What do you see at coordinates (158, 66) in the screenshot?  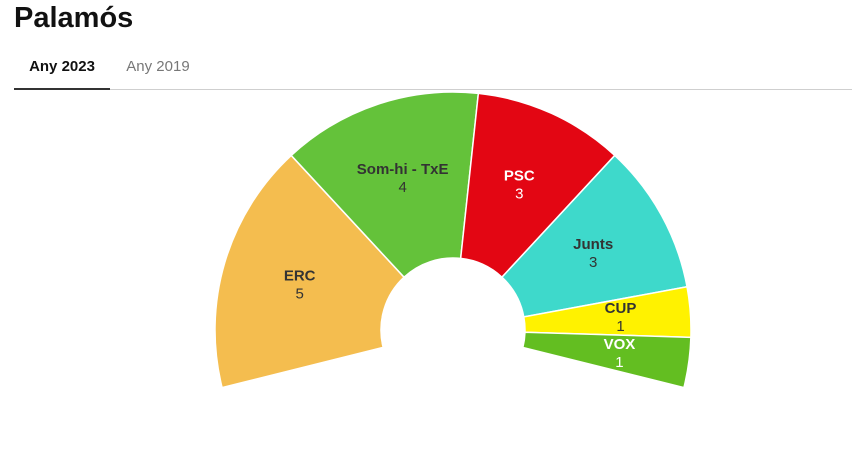 I see `tab-any-2019: Any 2019` at bounding box center [158, 66].